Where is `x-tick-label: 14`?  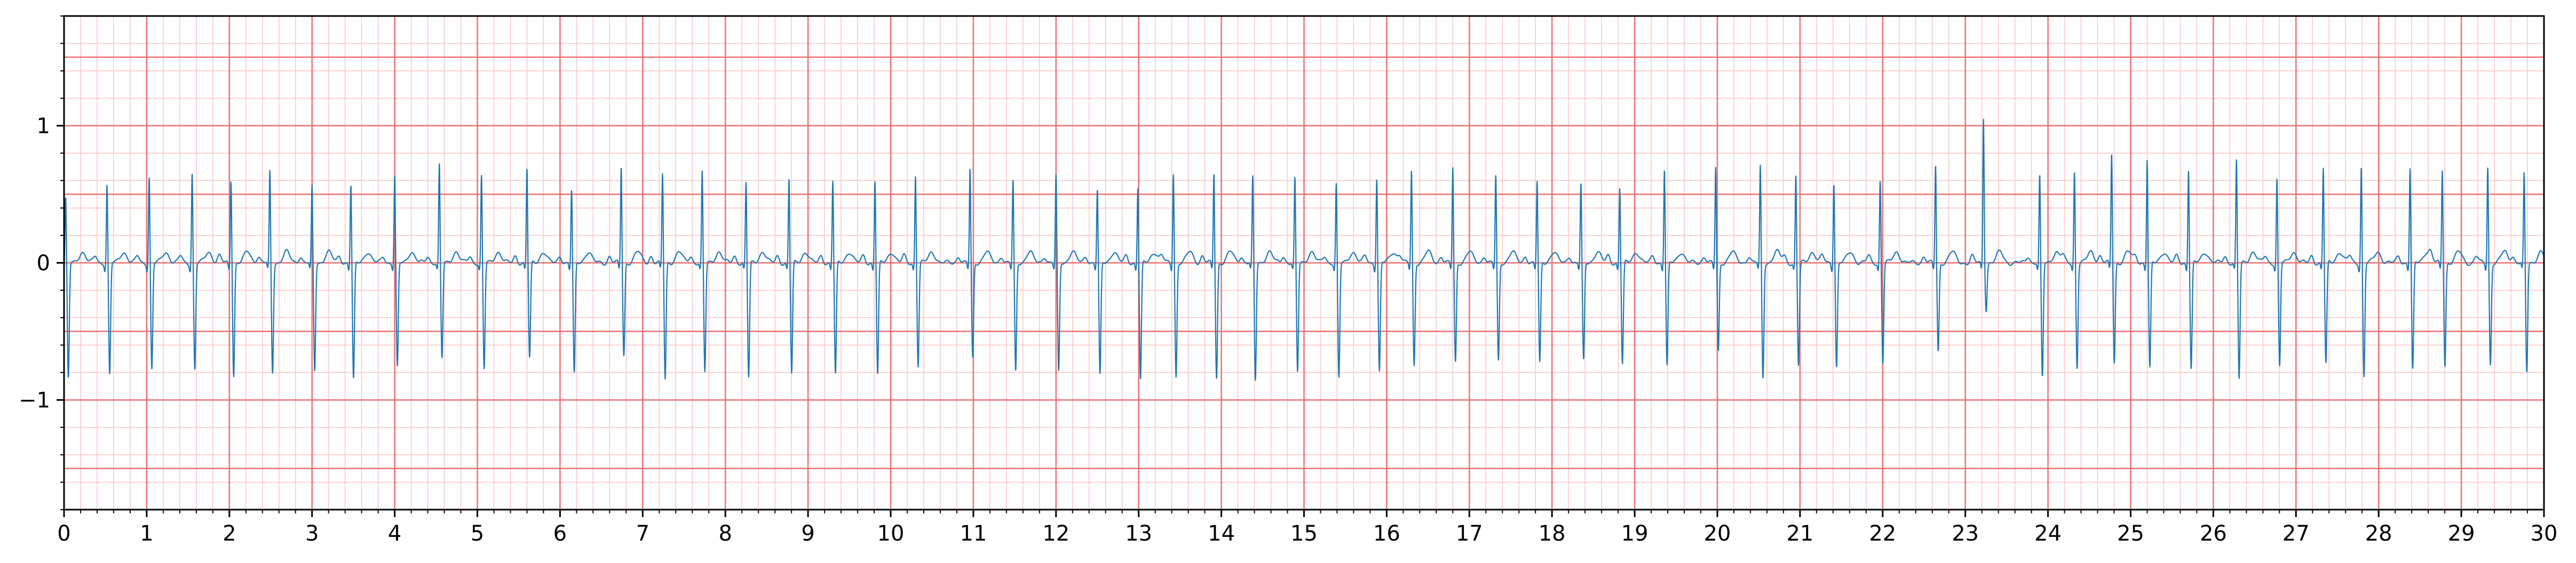 x-tick-label: 14 is located at coordinates (1221, 533).